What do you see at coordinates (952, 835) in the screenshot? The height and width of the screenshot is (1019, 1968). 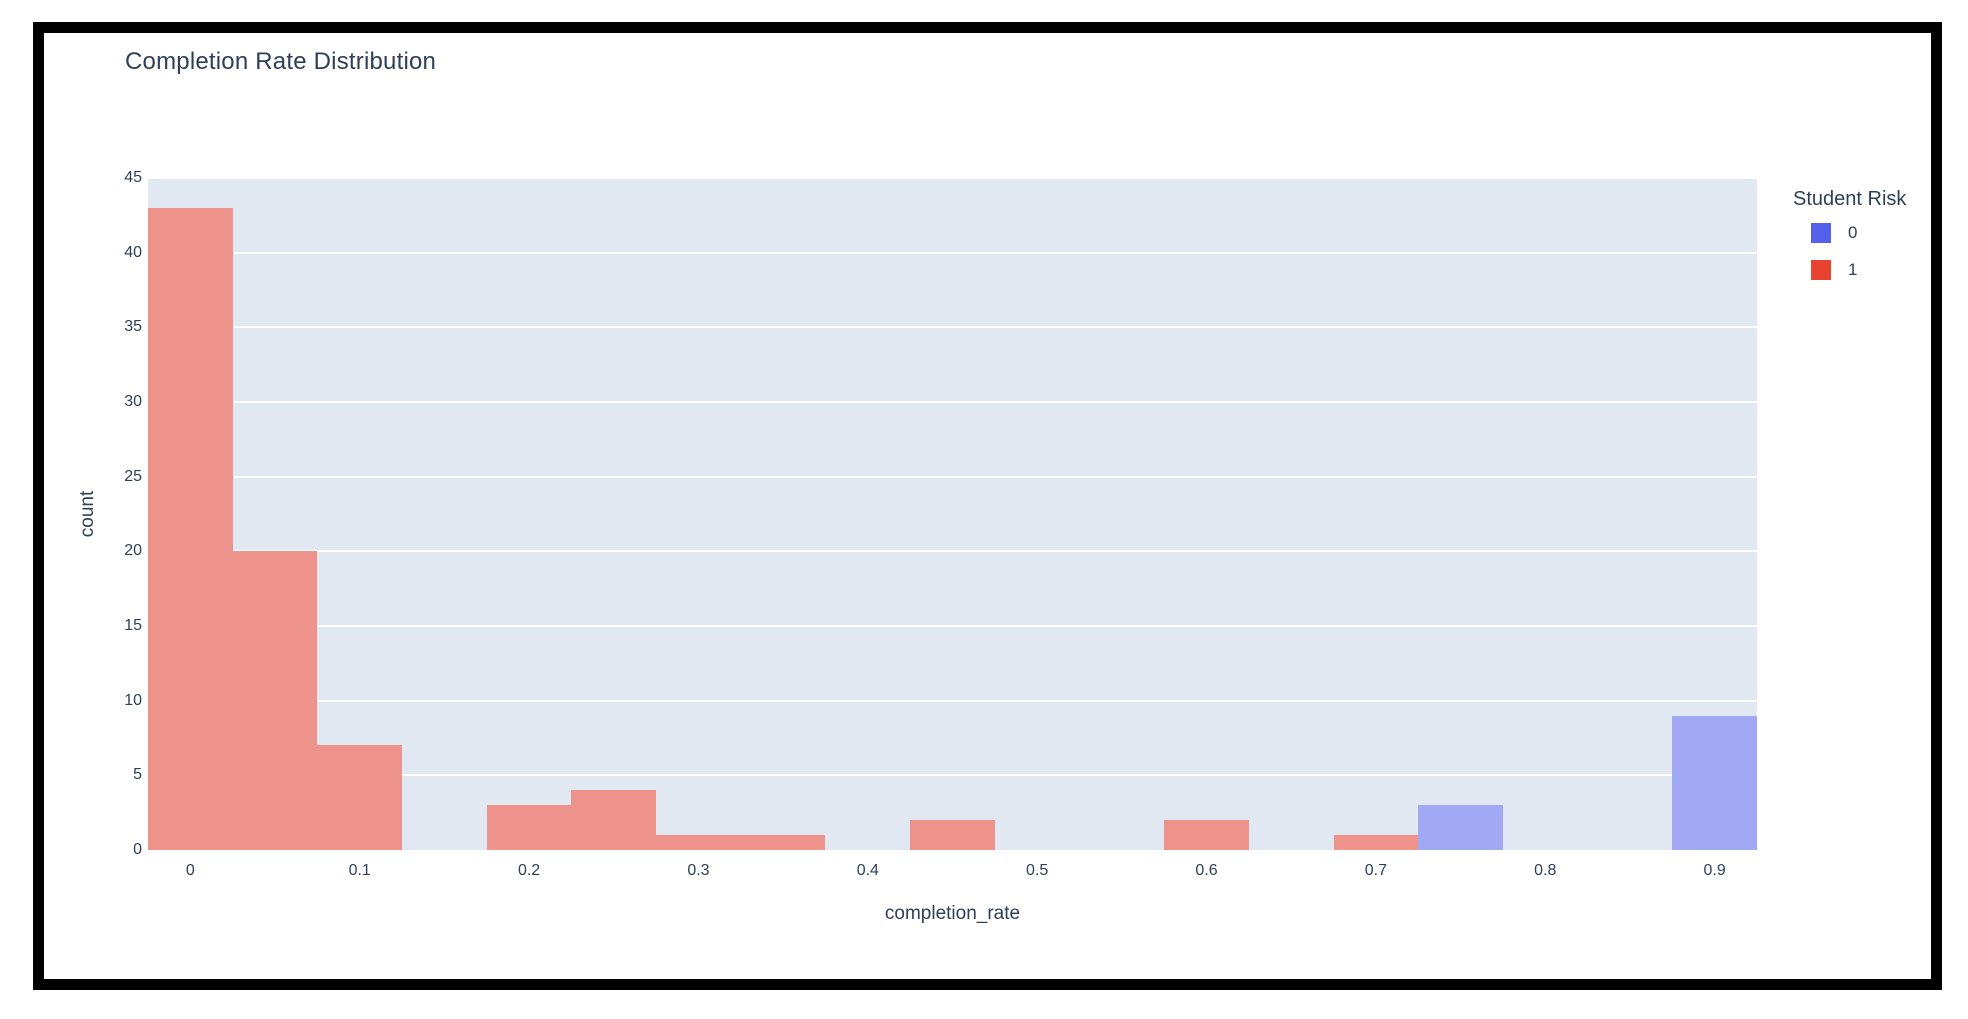 I see `histogram-bar-risk-1-x0.425` at bounding box center [952, 835].